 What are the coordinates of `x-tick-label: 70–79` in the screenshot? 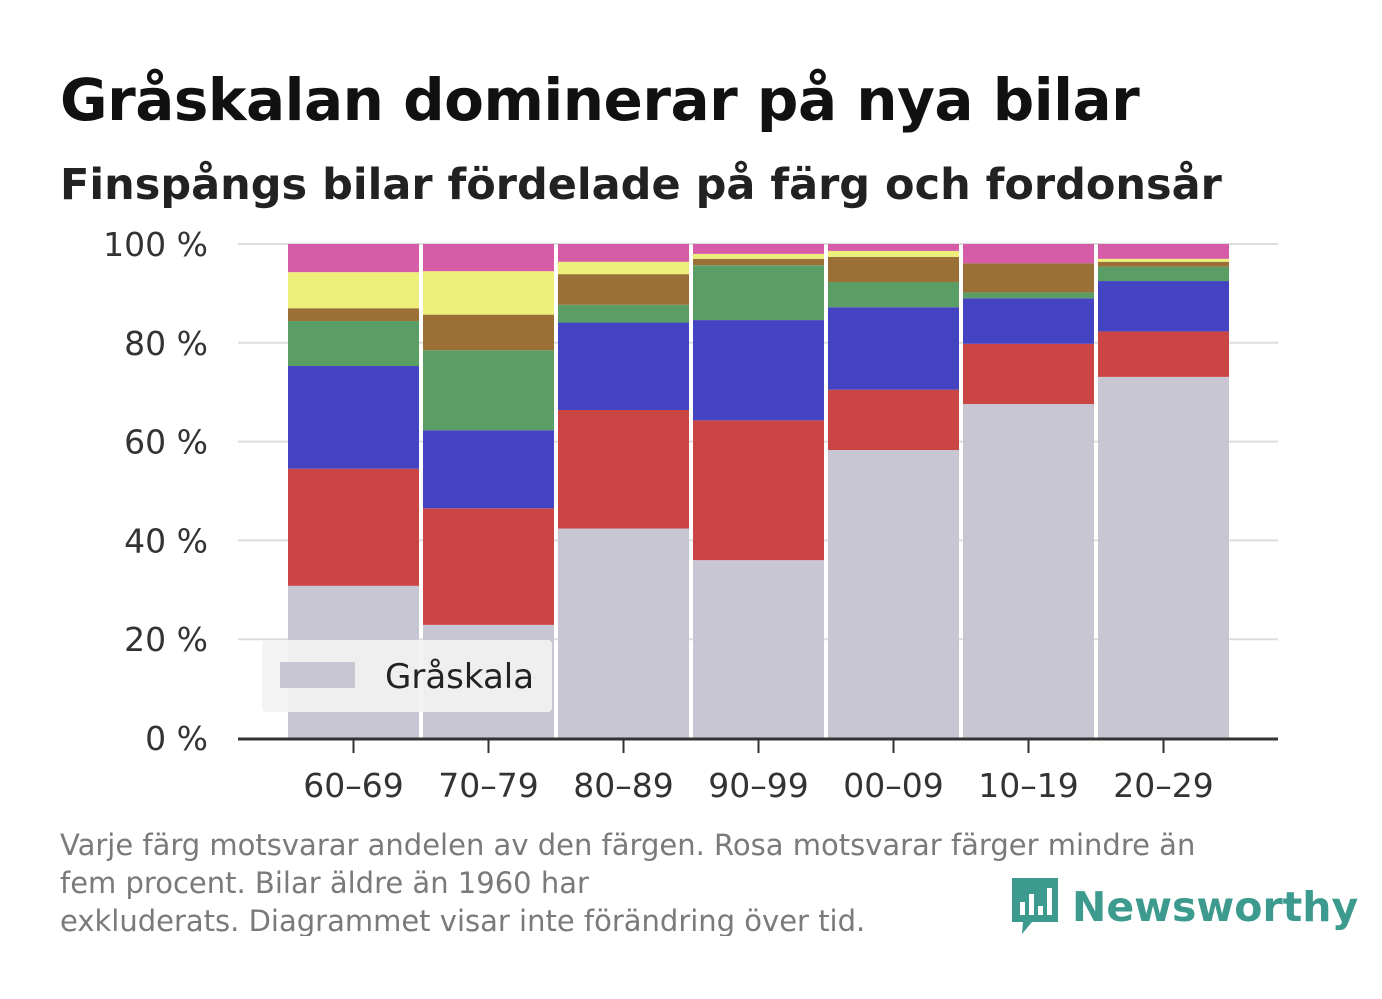 It's located at (488, 785).